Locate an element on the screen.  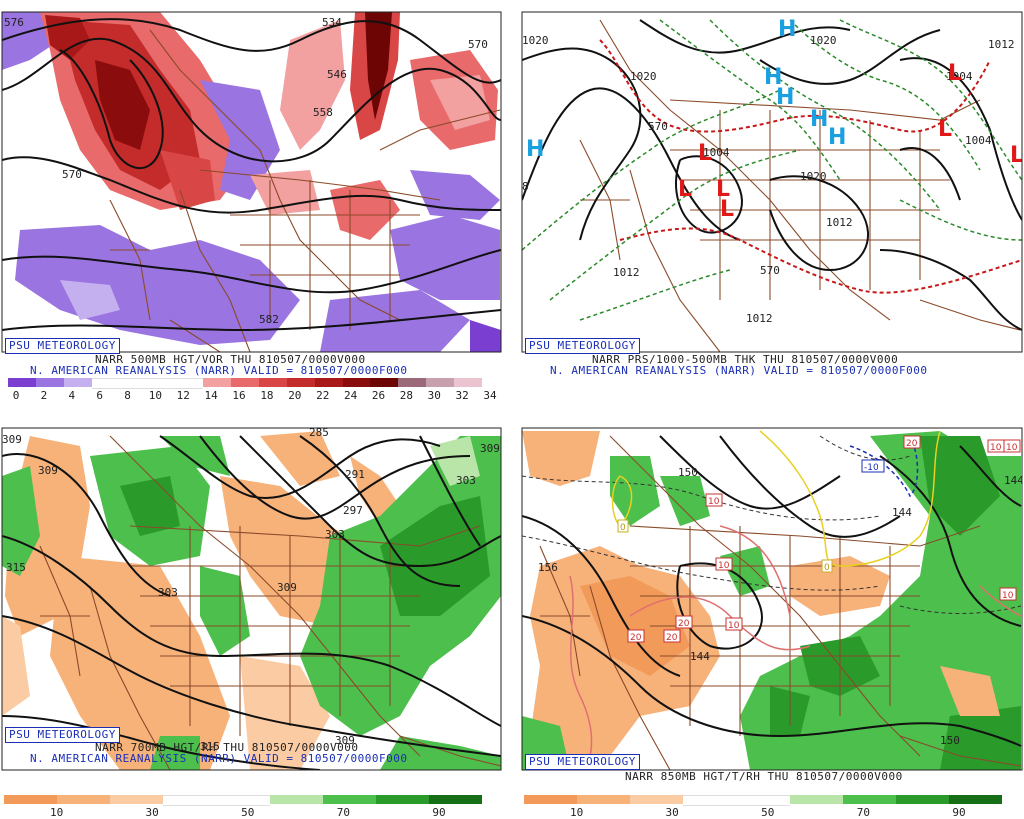
svg-text: 558 is located at coordinates (323, 112).